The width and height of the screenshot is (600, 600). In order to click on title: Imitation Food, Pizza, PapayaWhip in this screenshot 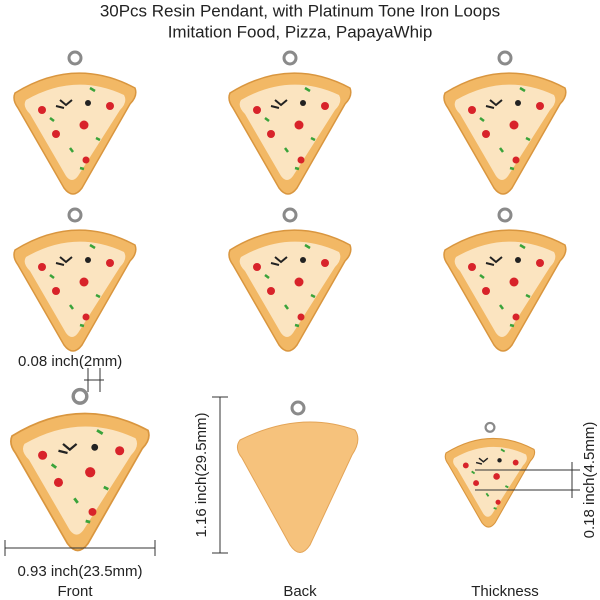, I will do `click(300, 31)`.